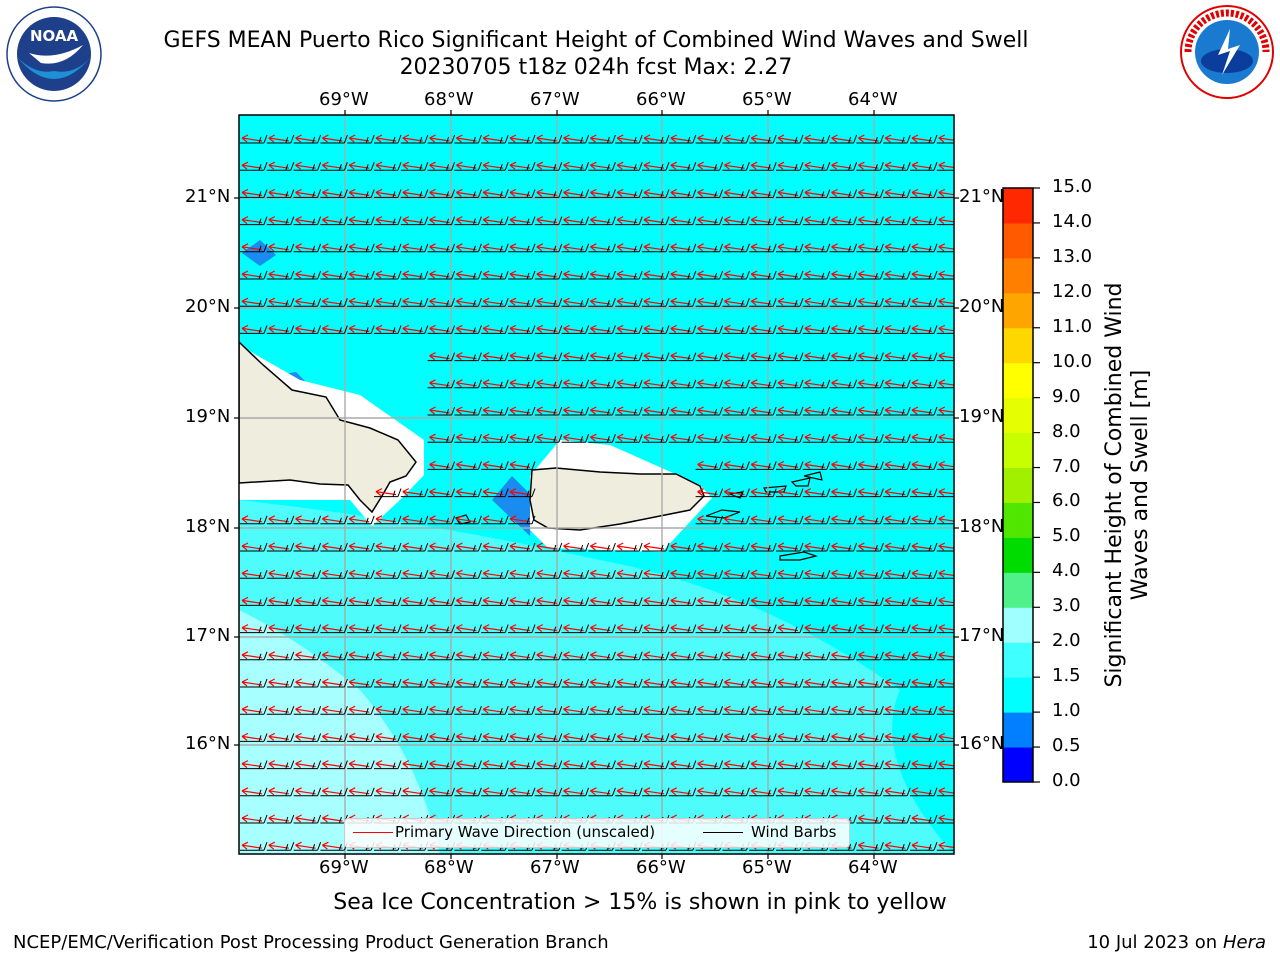 The width and height of the screenshot is (1280, 960). Describe the element at coordinates (1066, 431) in the screenshot. I see `colorbar-tick-label: 8.0` at that location.